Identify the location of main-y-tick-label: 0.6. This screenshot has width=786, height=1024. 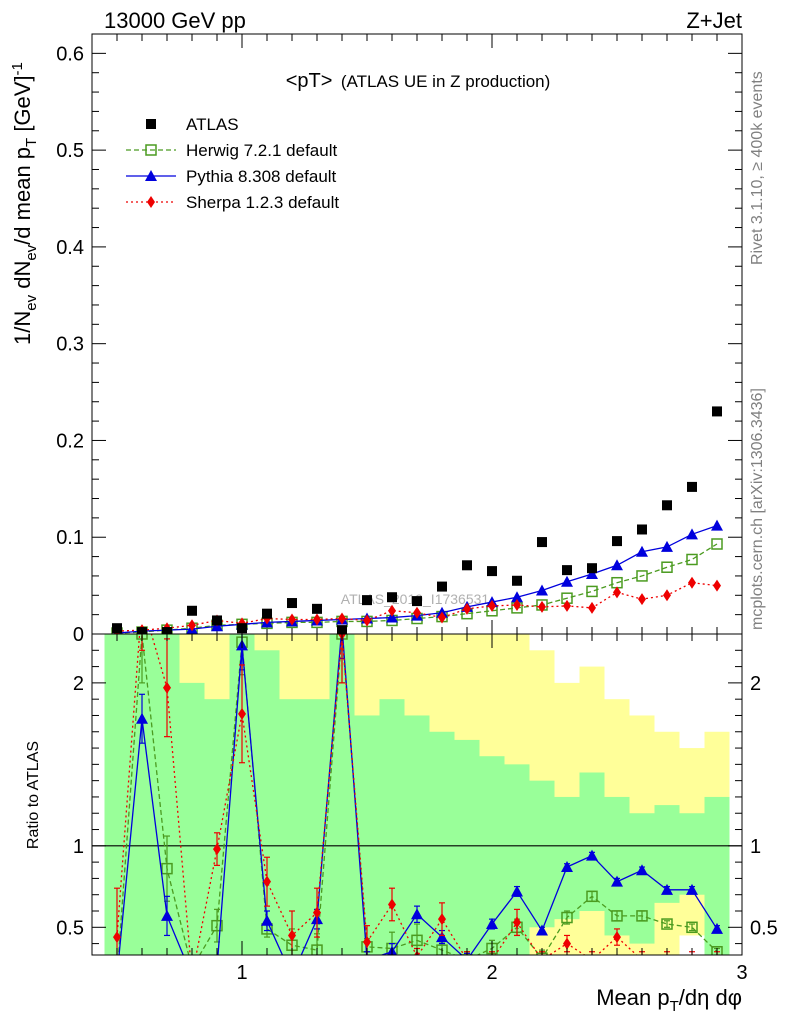
(70, 54).